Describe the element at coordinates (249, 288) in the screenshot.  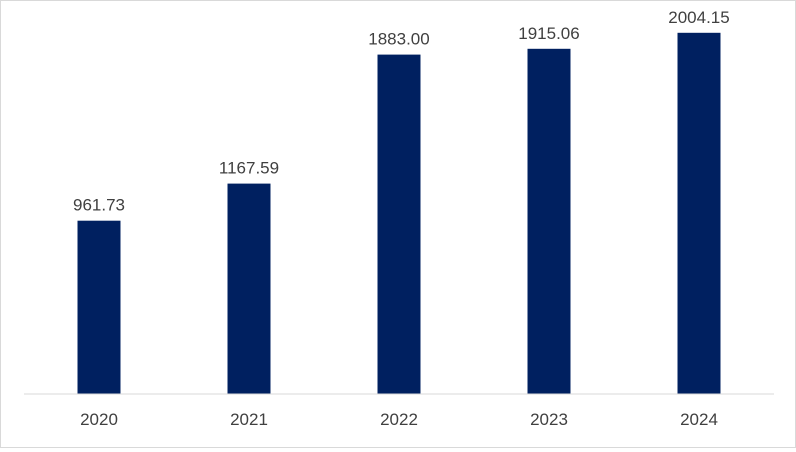
I see `bar-2021` at that location.